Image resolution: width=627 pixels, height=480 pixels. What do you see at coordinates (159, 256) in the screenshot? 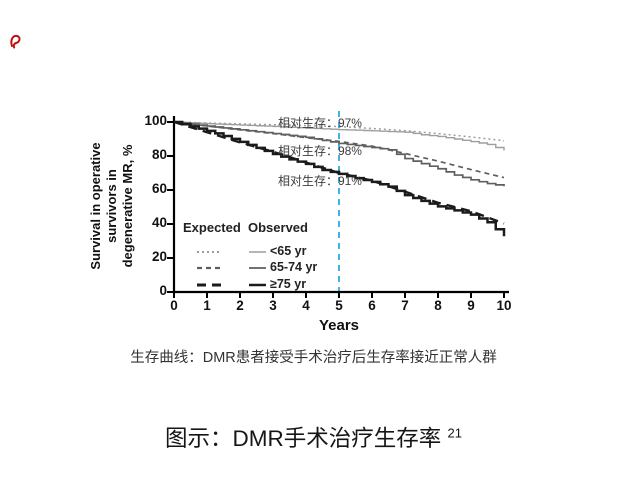
I see `y-tick-label: 20` at bounding box center [159, 256].